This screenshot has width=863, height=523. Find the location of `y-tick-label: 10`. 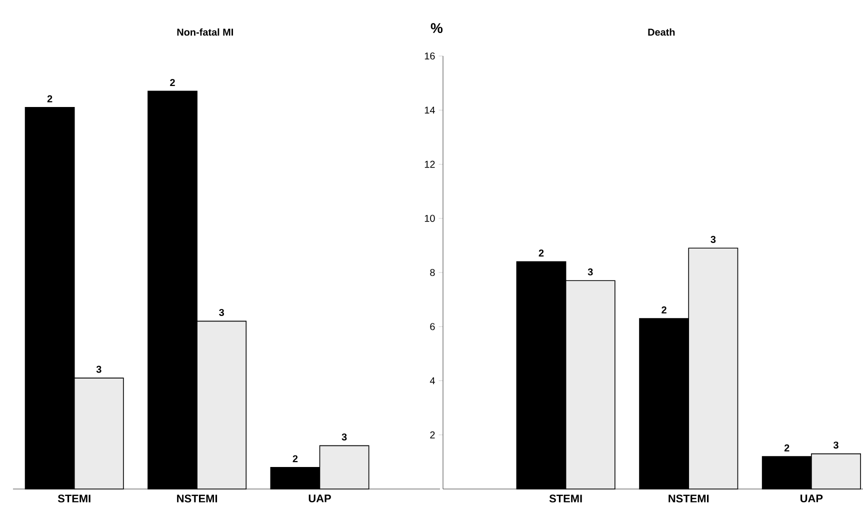

y-tick-label: 10 is located at coordinates (429, 218).